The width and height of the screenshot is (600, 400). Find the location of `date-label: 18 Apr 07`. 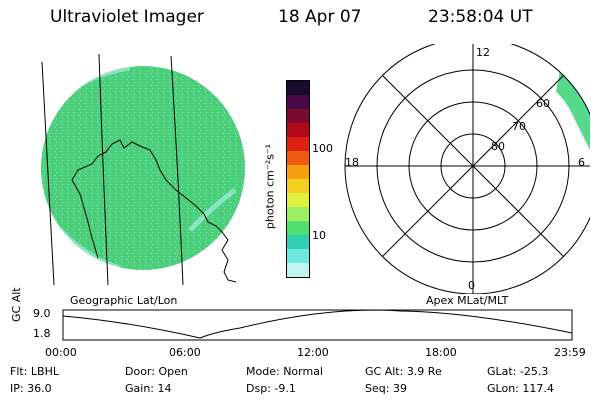

date-label: 18 Apr 07 is located at coordinates (320, 17).